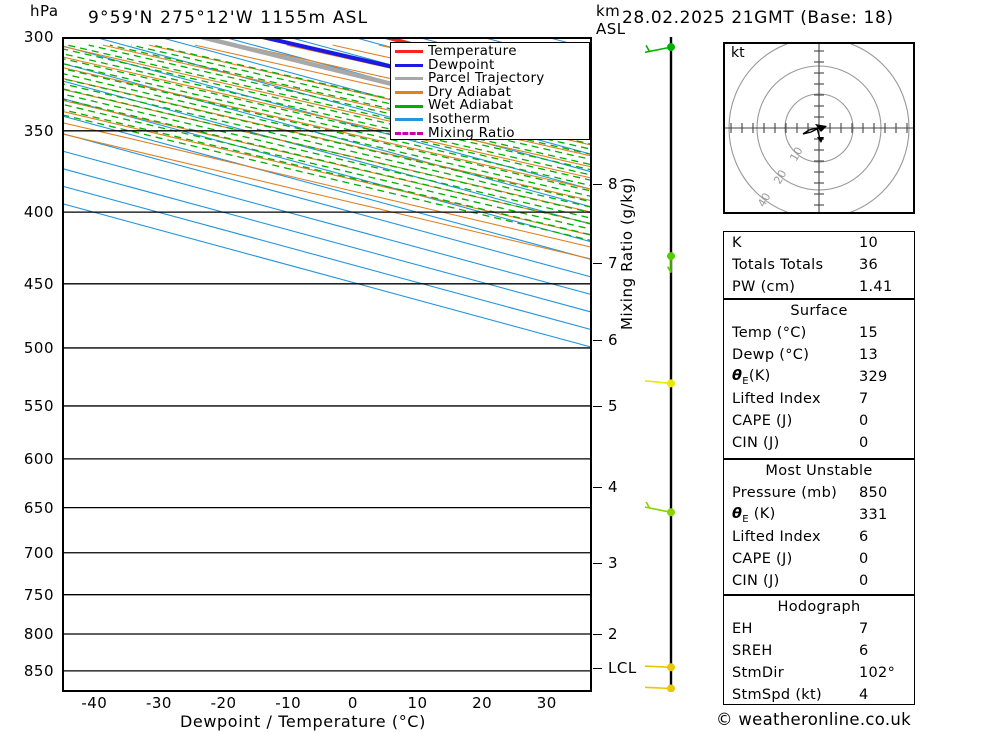  I want to click on index-label: Temp (°C), so click(769, 333).